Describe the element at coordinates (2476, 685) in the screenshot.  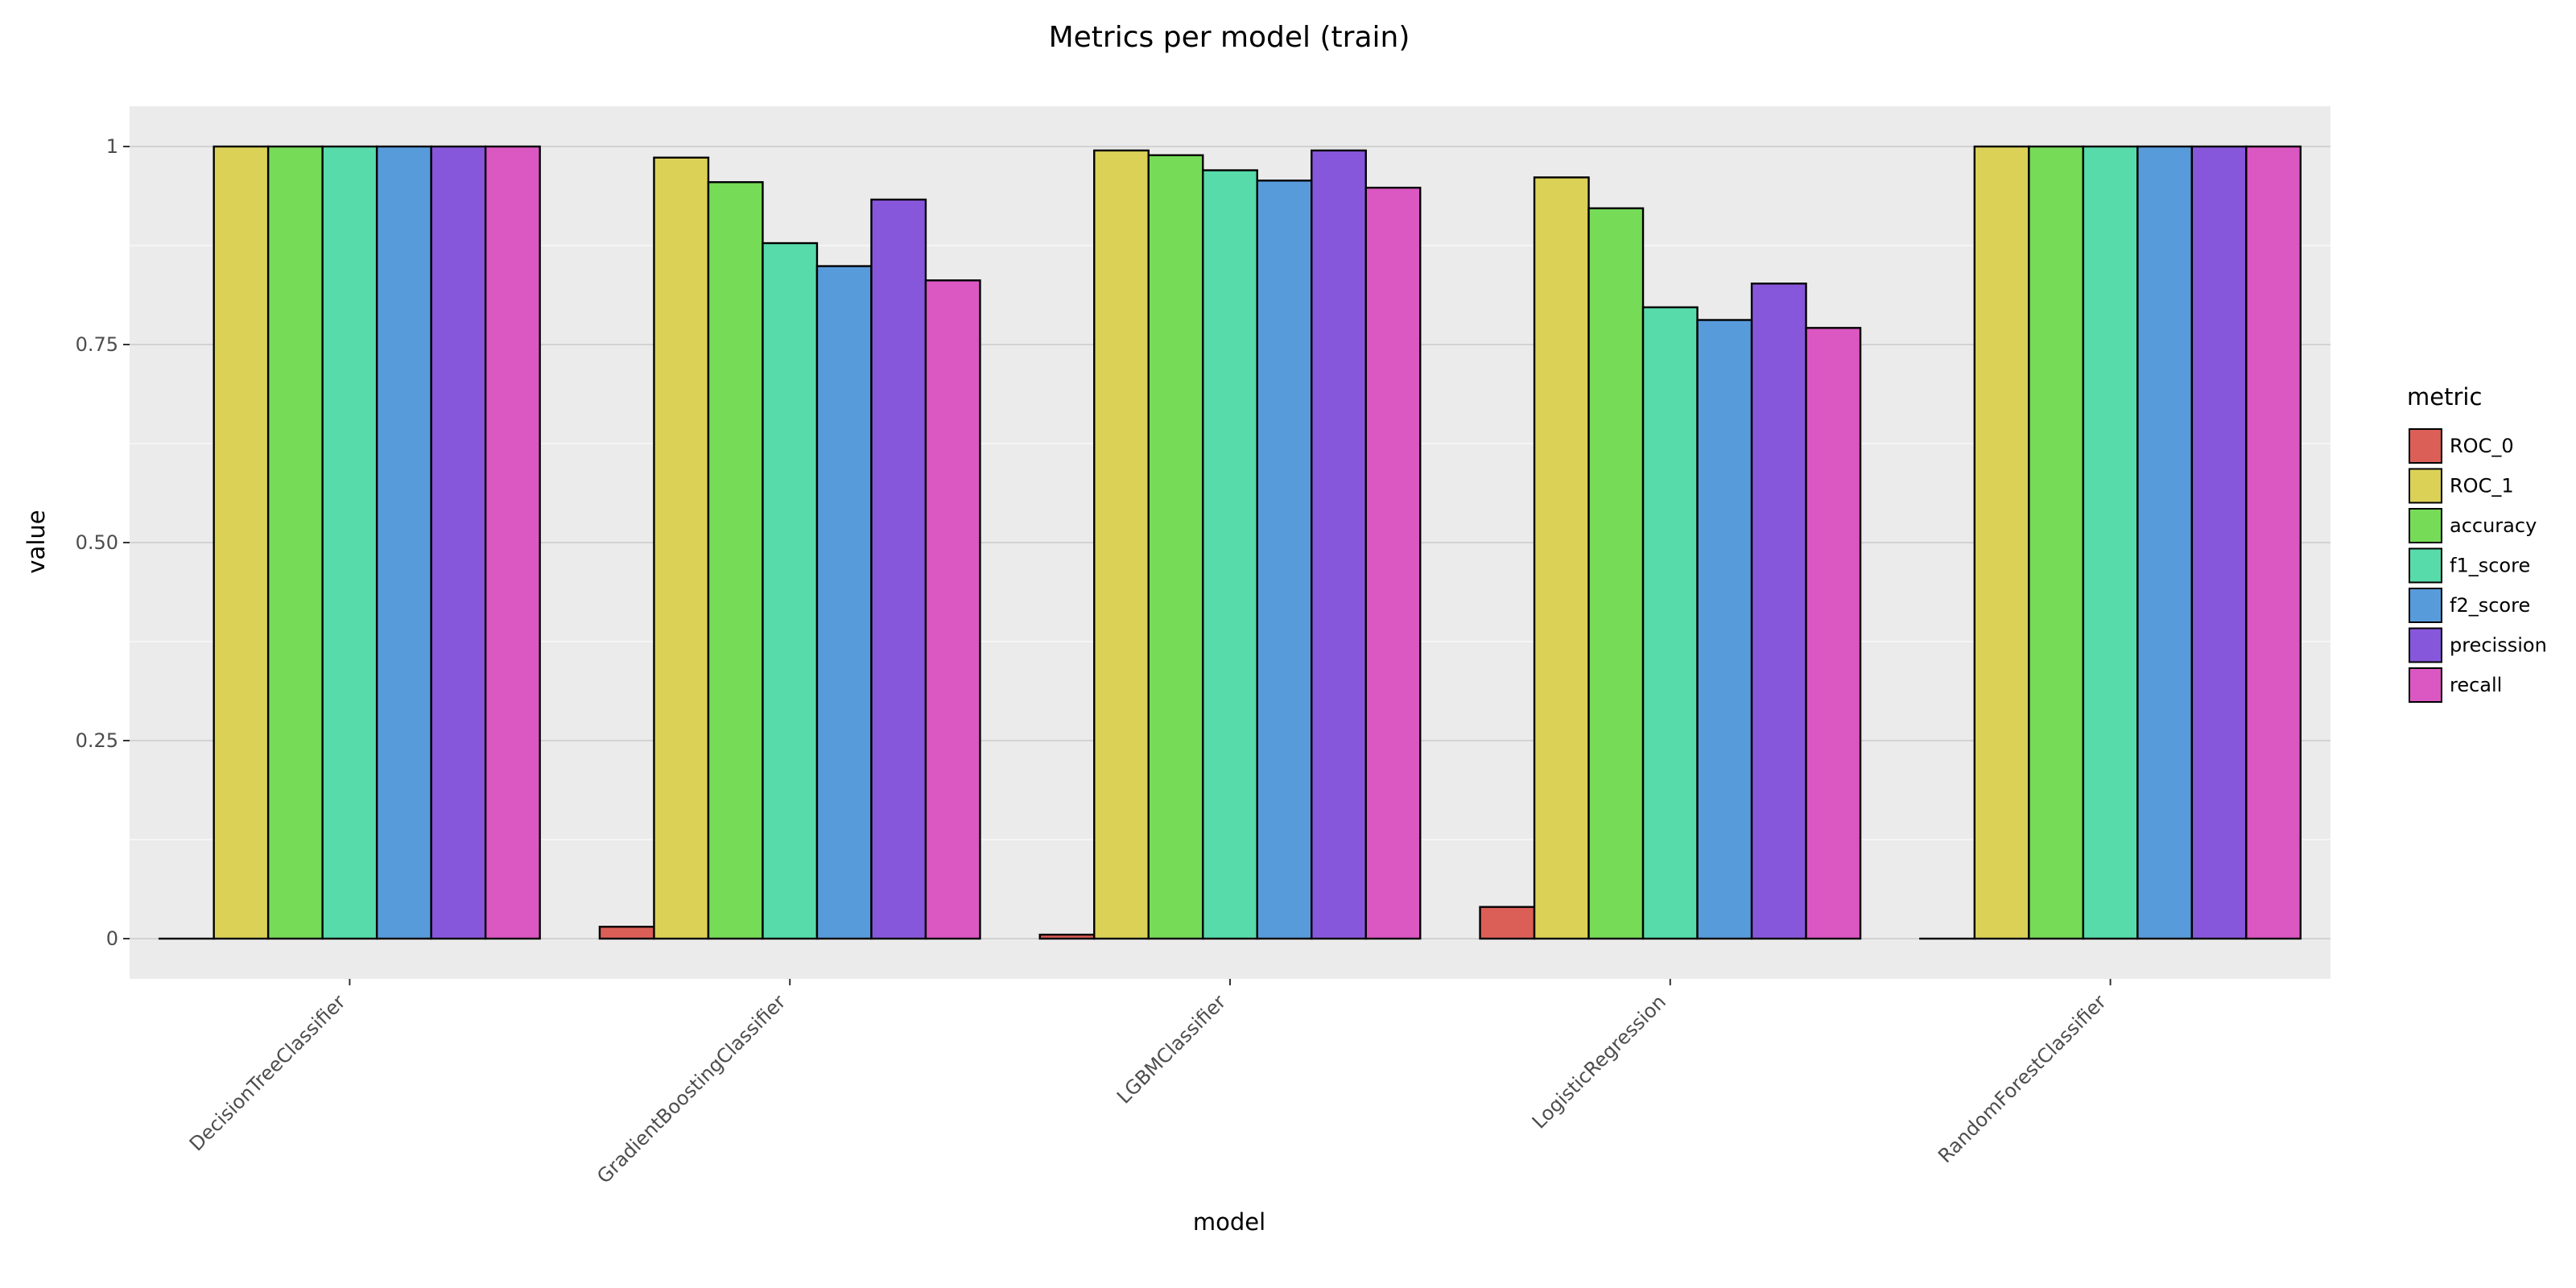
I see `legend-label: recall` at that location.